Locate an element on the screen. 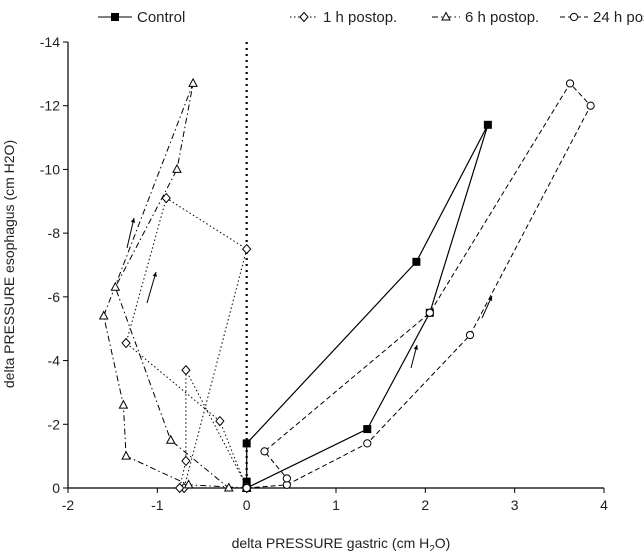  legend-label: 24 h postop. is located at coordinates (618, 17).